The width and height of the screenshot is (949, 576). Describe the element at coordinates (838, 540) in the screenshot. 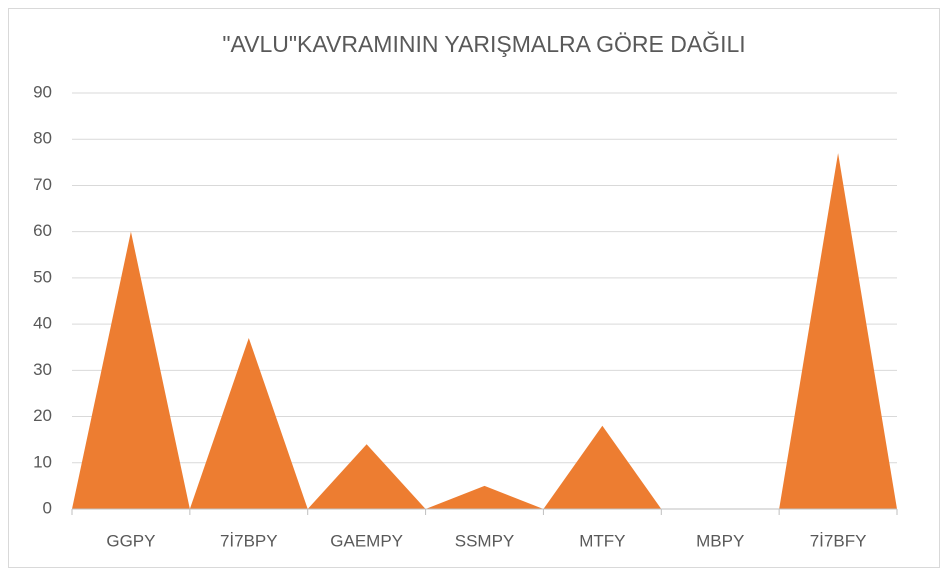

I see `x-tick-label: 7İ7BFY` at that location.